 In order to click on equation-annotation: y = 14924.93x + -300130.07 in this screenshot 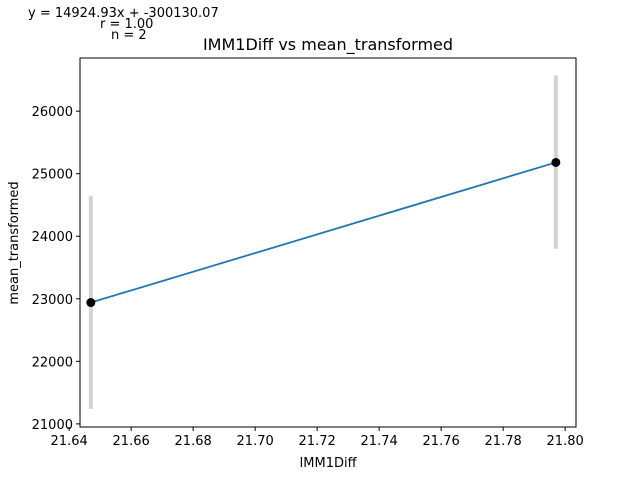, I will do `click(123, 13)`.